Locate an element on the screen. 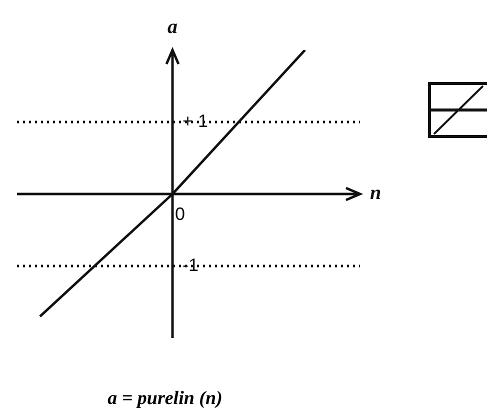 The width and height of the screenshot is (487, 420). x-axis-title: n is located at coordinates (376, 193).